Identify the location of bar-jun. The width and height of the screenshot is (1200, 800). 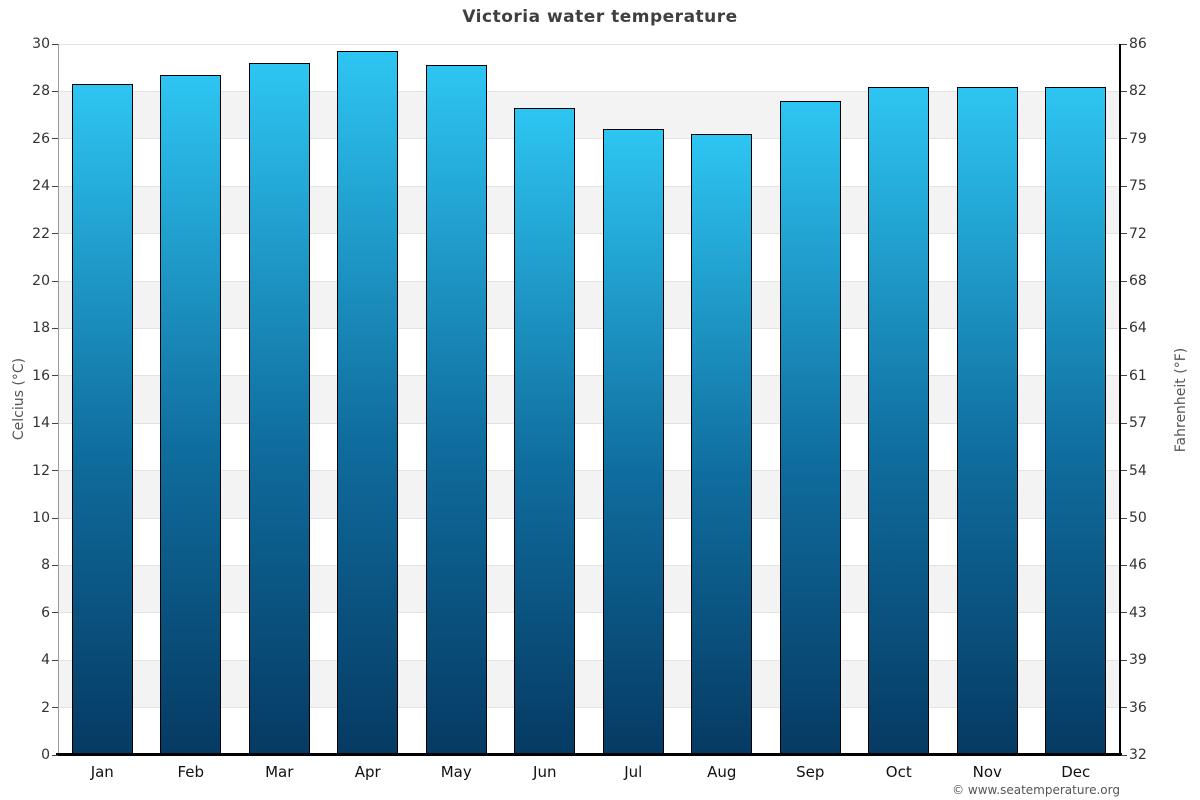
(545, 431).